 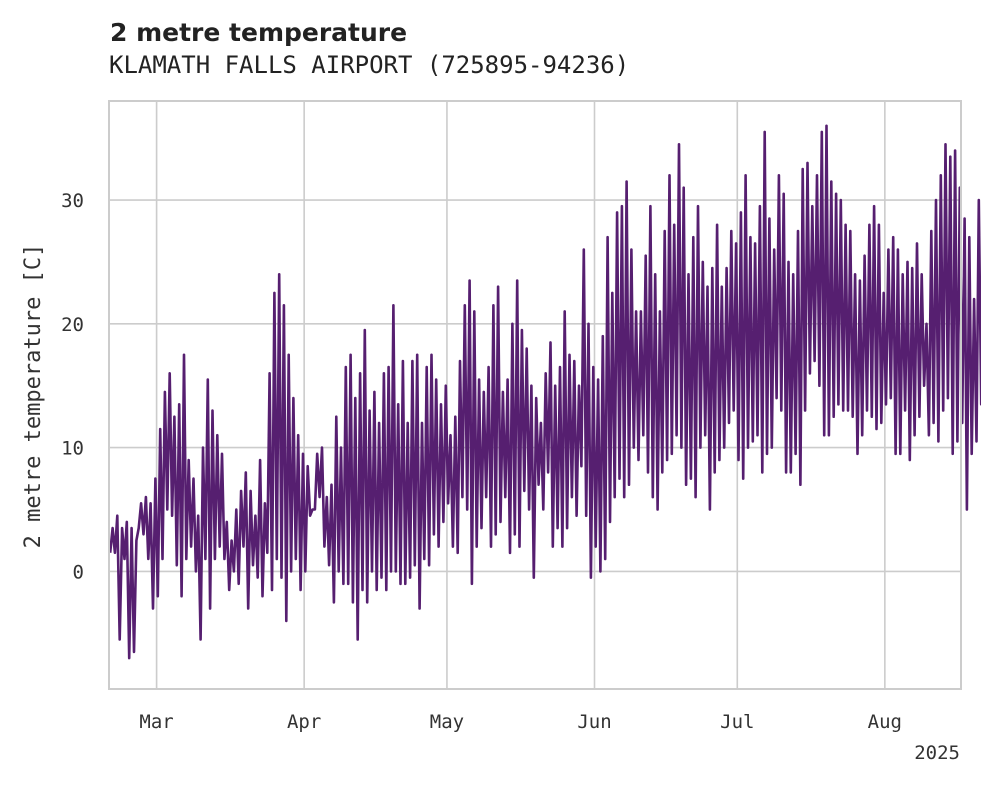 I want to click on x-tick-label: Apr, so click(x=304, y=722).